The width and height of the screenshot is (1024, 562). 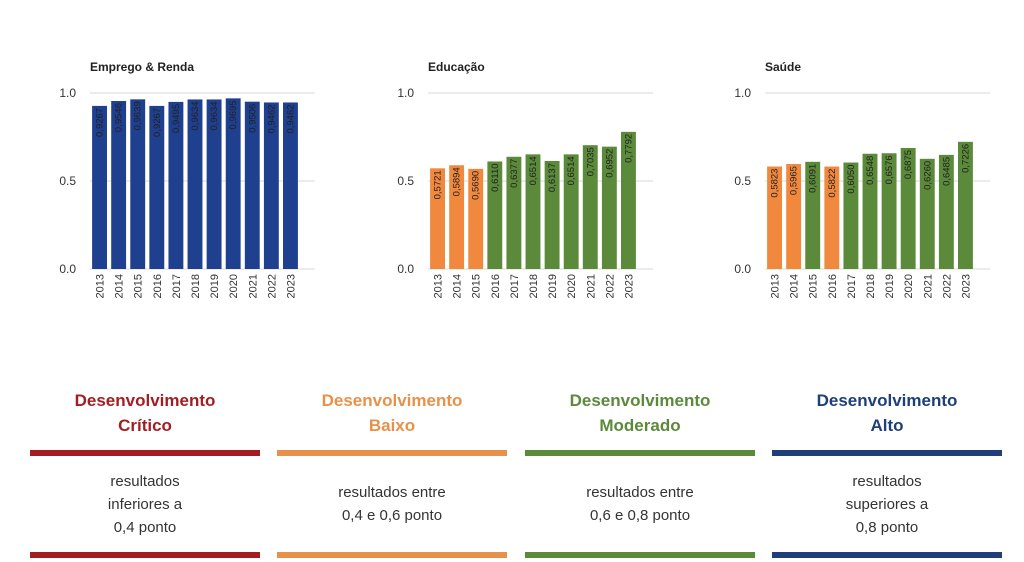 What do you see at coordinates (889, 169) in the screenshot?
I see `data-label: 0,6576` at bounding box center [889, 169].